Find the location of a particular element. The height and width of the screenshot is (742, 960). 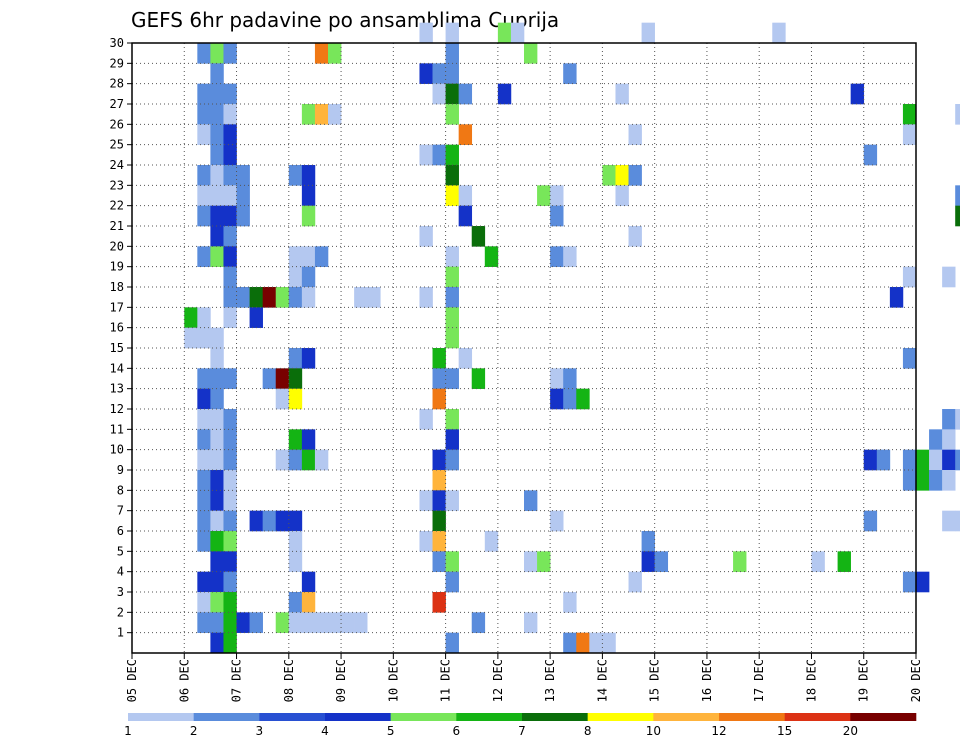

y-tick-label: 30 is located at coordinates (117, 43).